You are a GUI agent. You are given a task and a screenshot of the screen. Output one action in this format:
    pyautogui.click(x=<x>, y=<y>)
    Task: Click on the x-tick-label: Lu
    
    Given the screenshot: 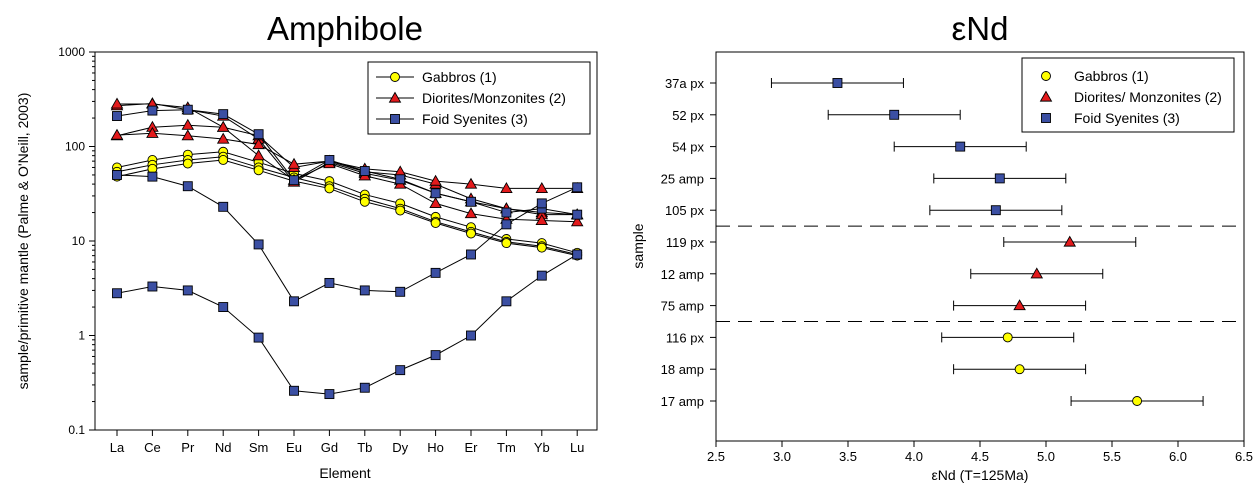 What is the action you would take?
    pyautogui.click(x=577, y=447)
    